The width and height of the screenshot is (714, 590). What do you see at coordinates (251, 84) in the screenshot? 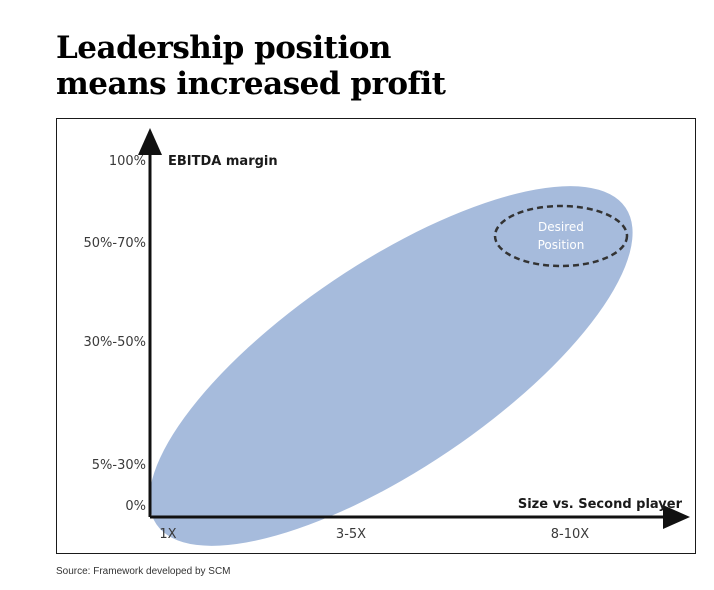
I see `title-line-2: means increased profit` at bounding box center [251, 84].